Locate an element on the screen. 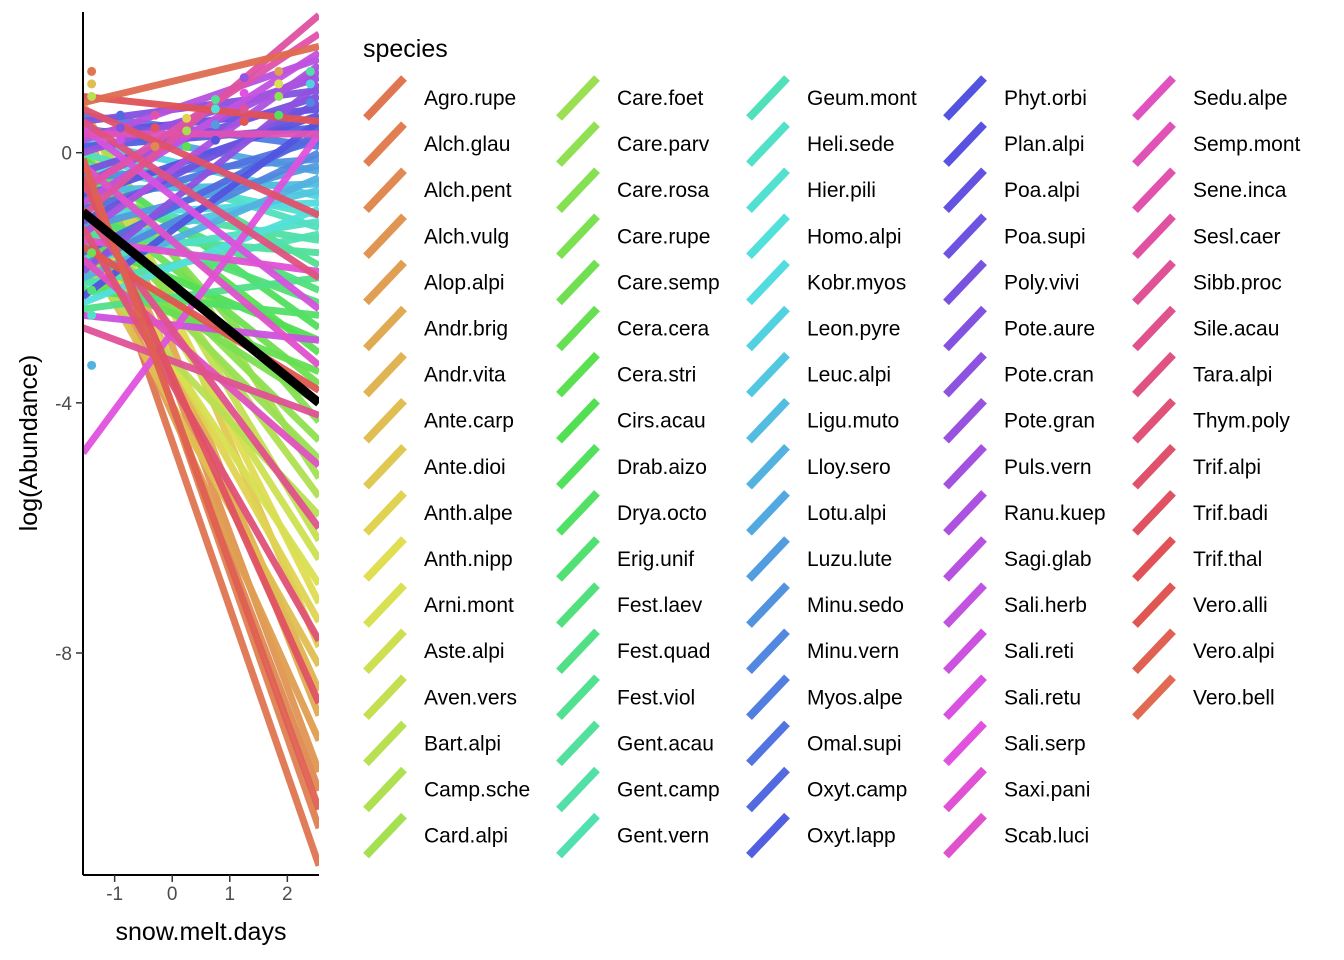 This screenshot has width=1344, height=960. legend-item-Care.rupe: Care.rupe is located at coordinates (633, 236).